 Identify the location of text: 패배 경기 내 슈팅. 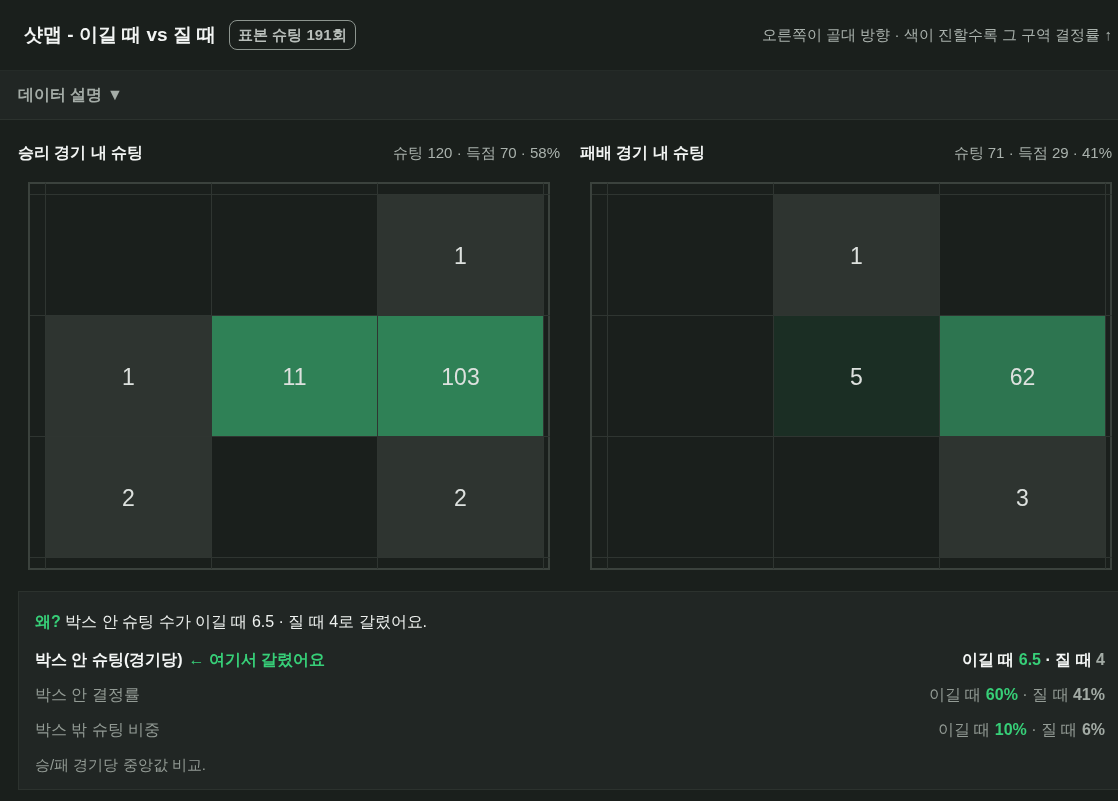
(643, 153).